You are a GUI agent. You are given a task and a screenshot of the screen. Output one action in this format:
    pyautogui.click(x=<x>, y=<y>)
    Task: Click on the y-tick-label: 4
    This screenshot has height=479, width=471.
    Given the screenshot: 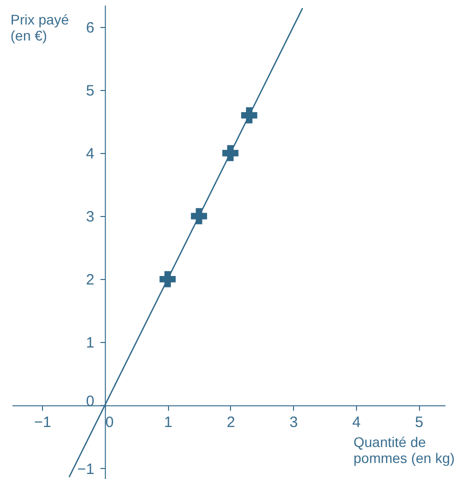 What is the action you would take?
    pyautogui.click(x=90, y=154)
    